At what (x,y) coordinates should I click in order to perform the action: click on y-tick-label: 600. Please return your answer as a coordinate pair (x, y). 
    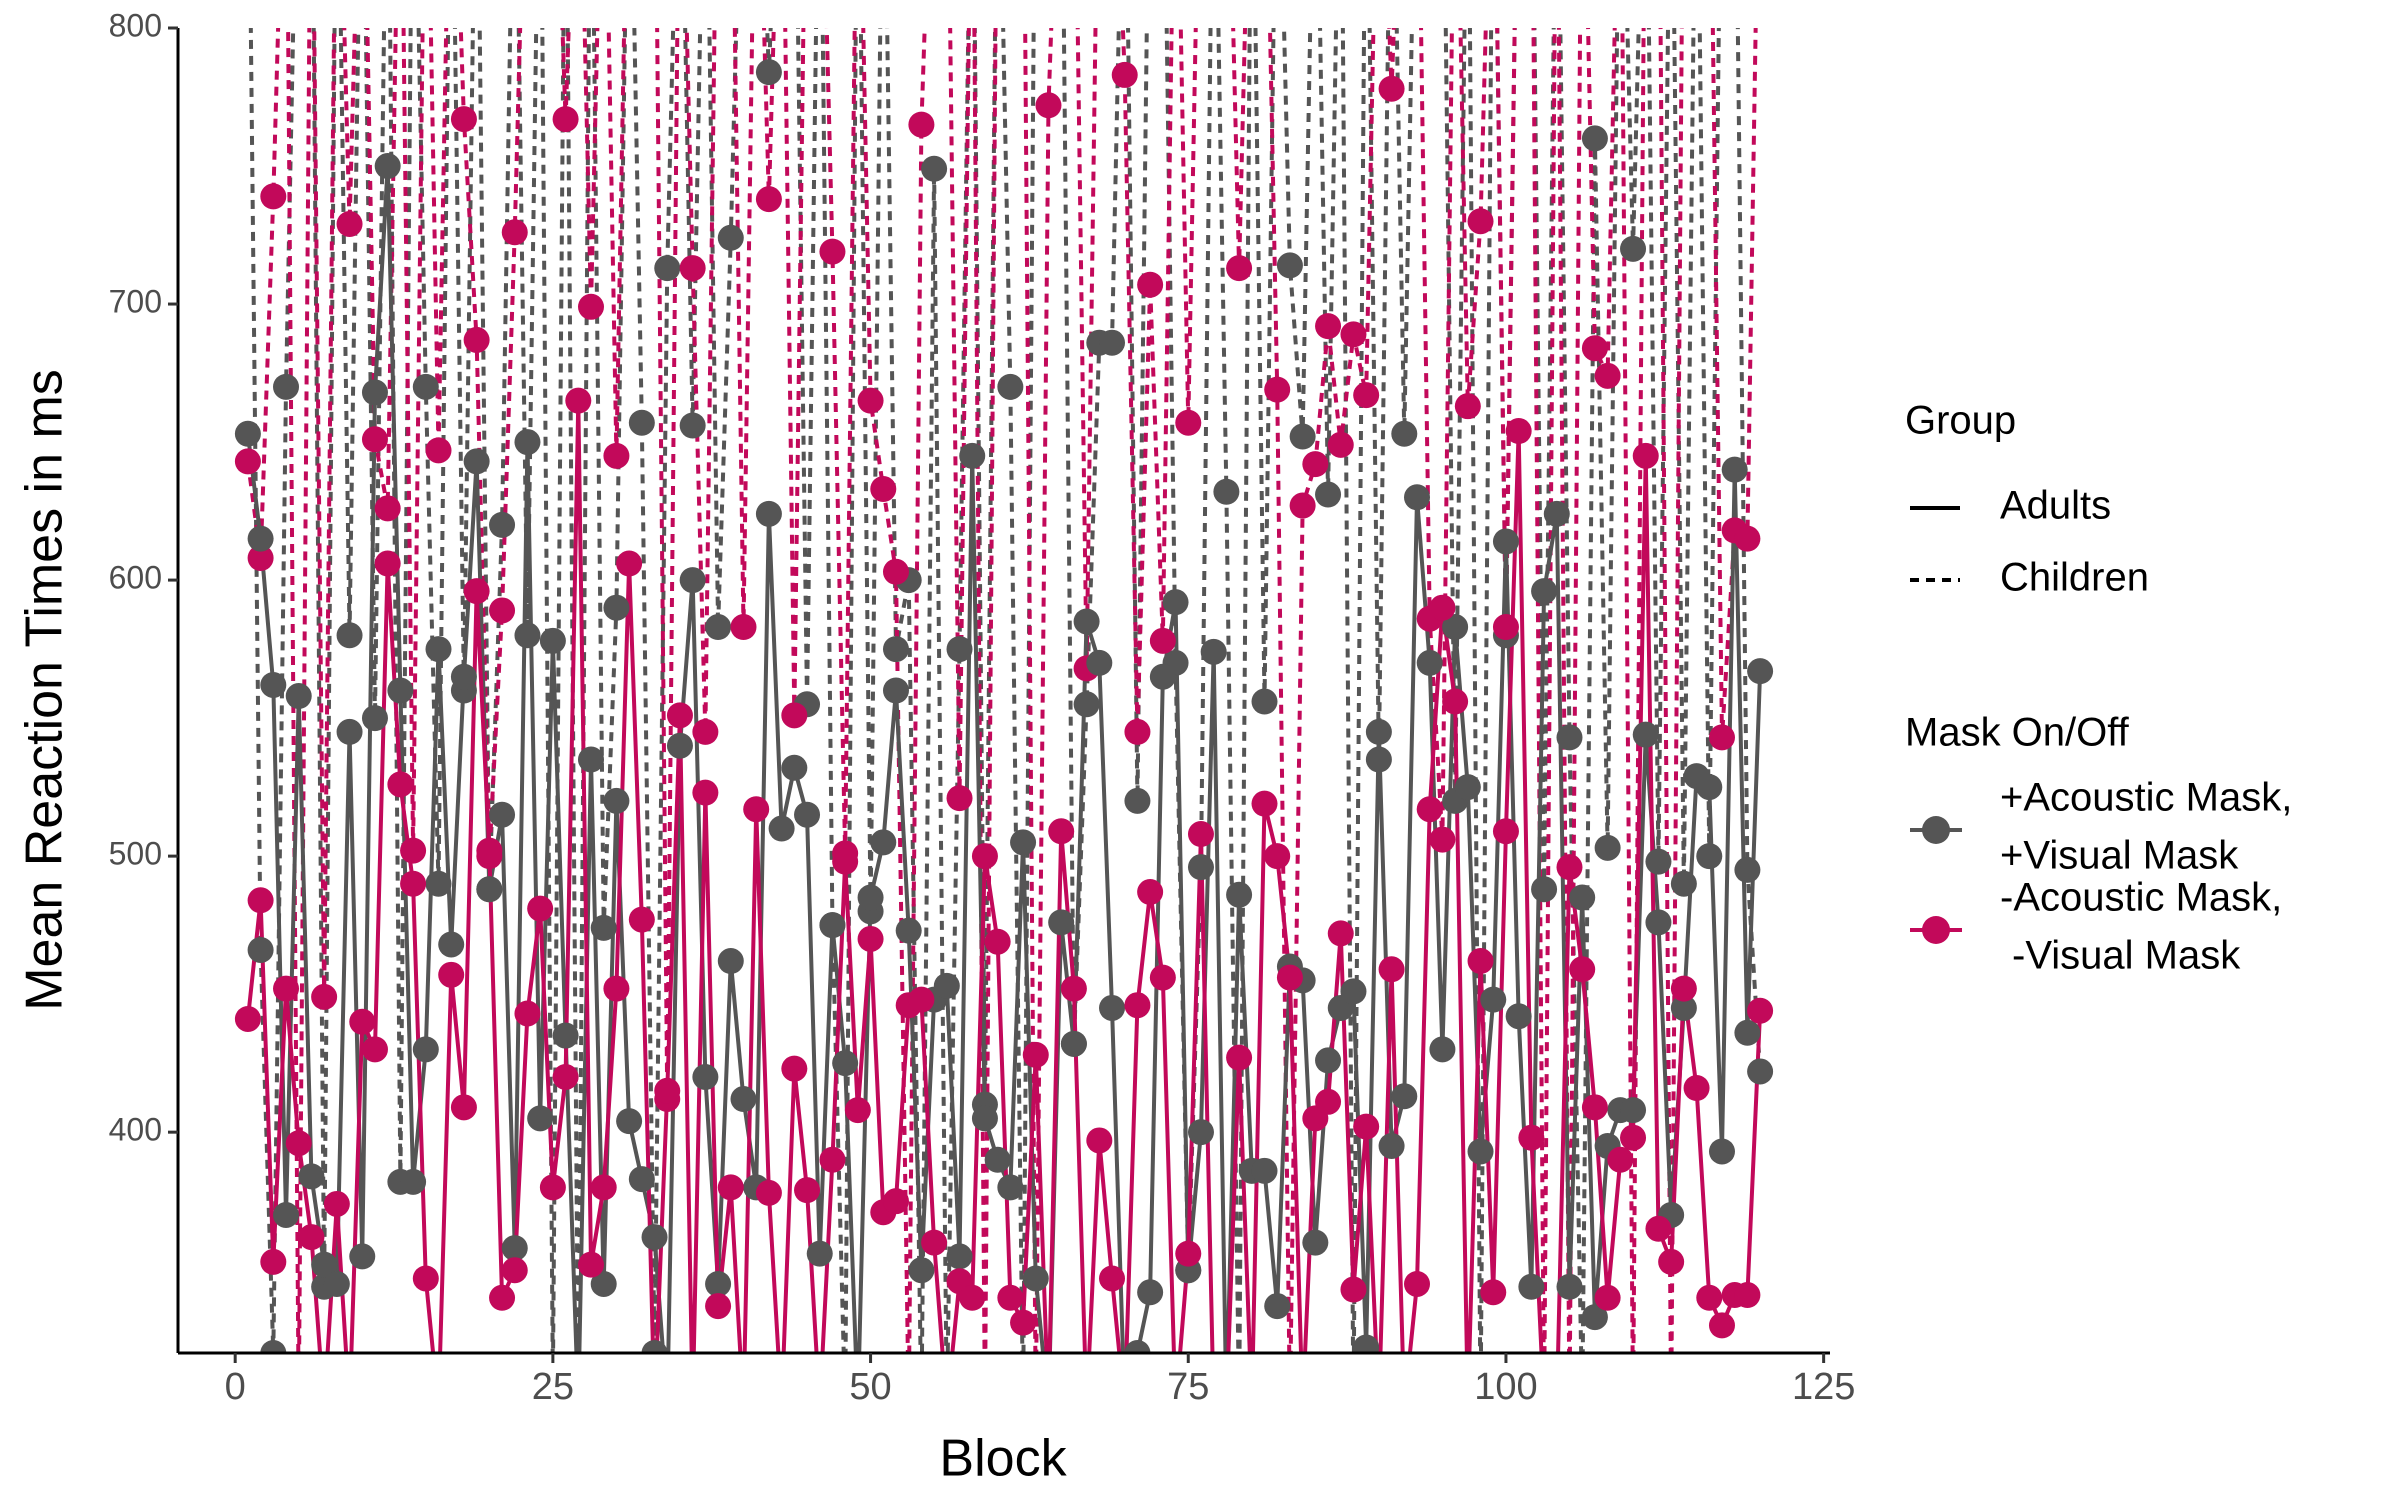
    Looking at the image, I should click on (135, 578).